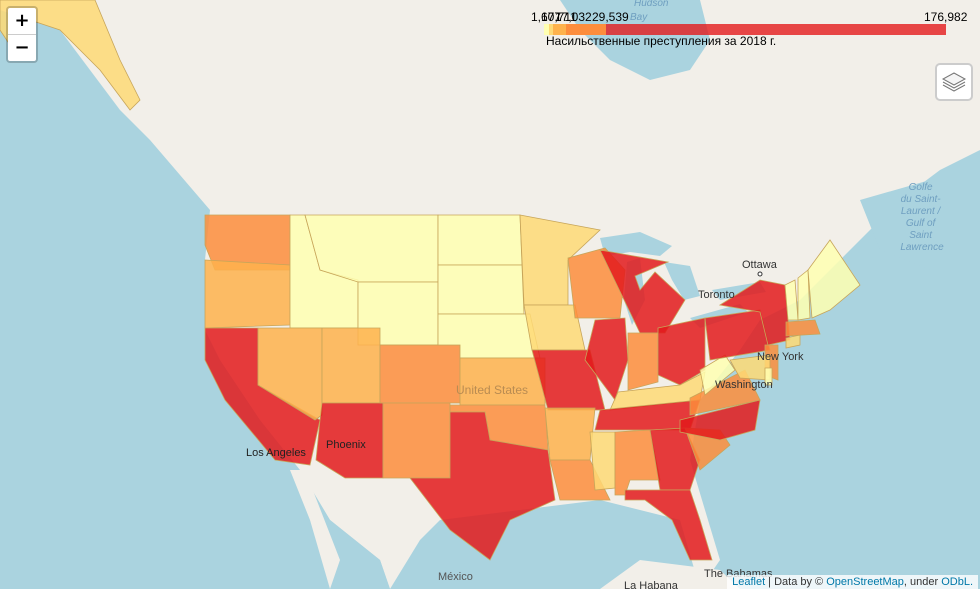  I want to click on legend-tick-2: 10,711, so click(559, 17).